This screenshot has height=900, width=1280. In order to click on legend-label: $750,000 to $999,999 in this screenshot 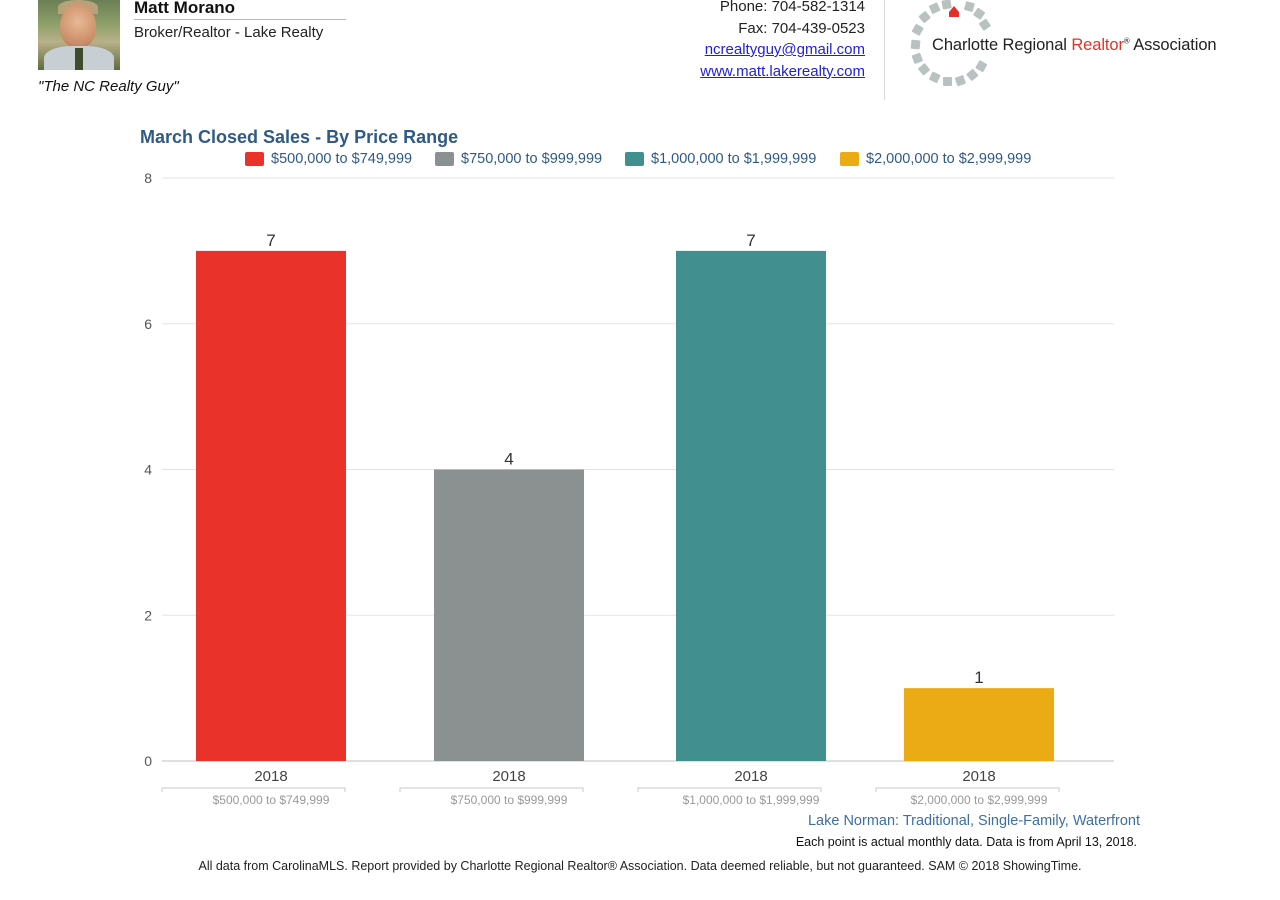, I will do `click(532, 159)`.